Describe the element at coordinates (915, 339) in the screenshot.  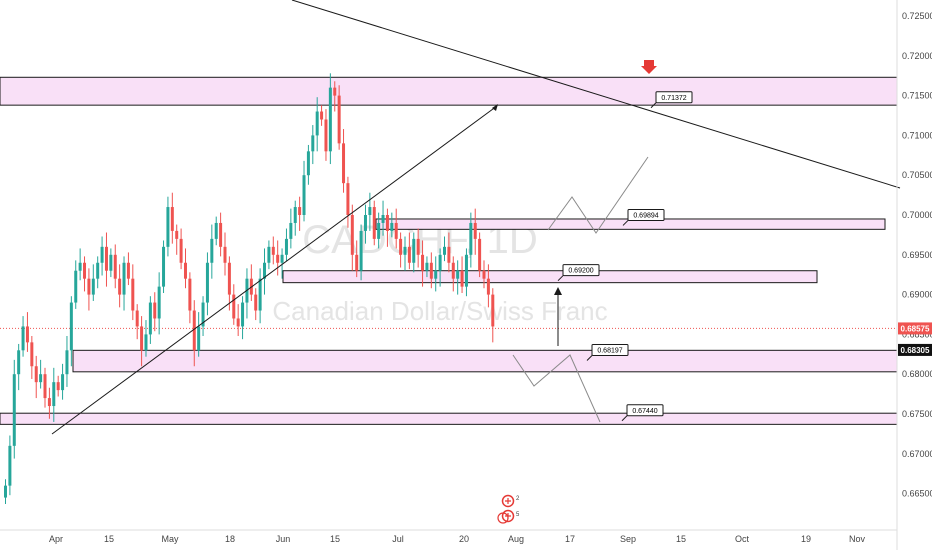
I see `price-tags: 0.68575 0.68305` at that location.